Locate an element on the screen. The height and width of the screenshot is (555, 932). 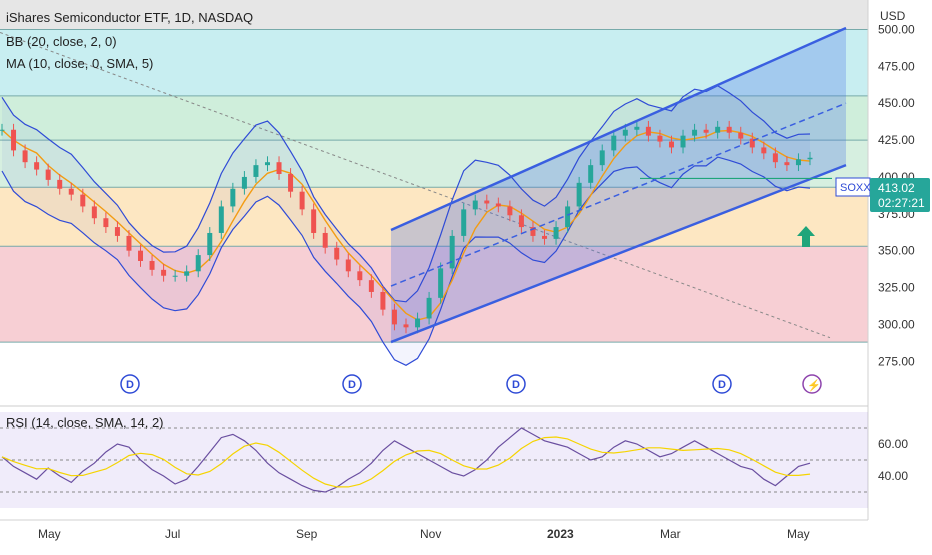
price-axis-tick: 500.00 is located at coordinates (896, 29).